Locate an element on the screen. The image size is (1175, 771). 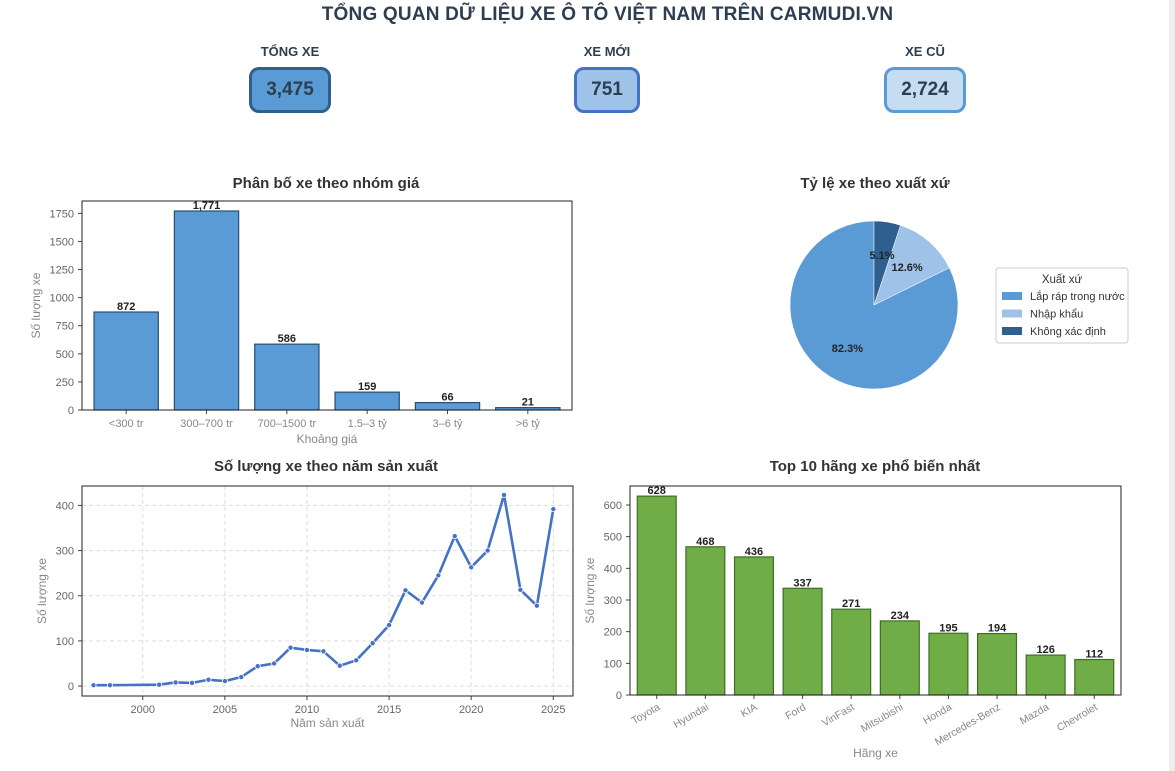
brands-chart-xtick-label: Ford is located at coordinates (795, 711).